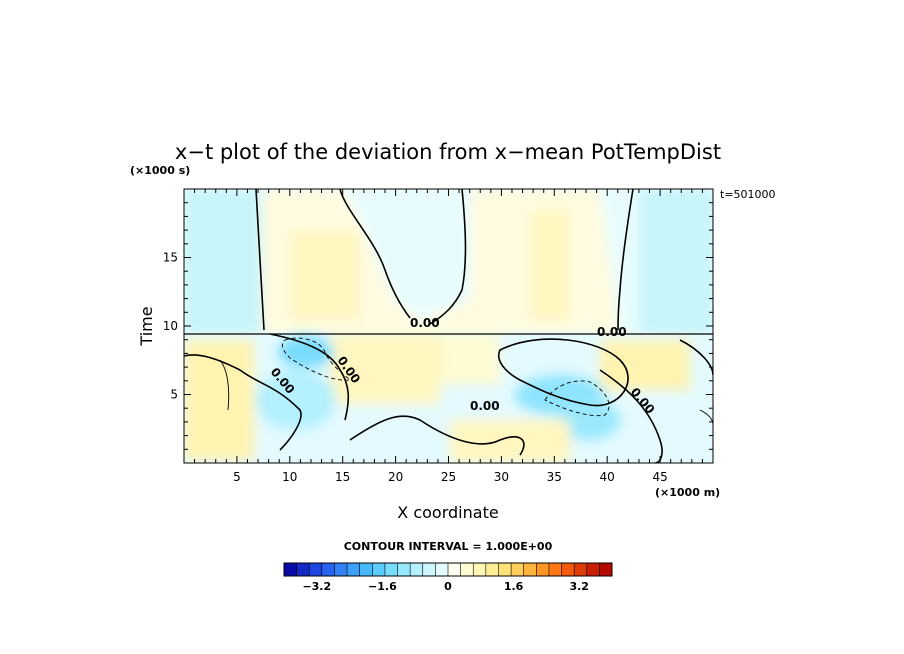 The image size is (904, 654). I want to click on colorbar-tick-label: −3.2, so click(316, 586).